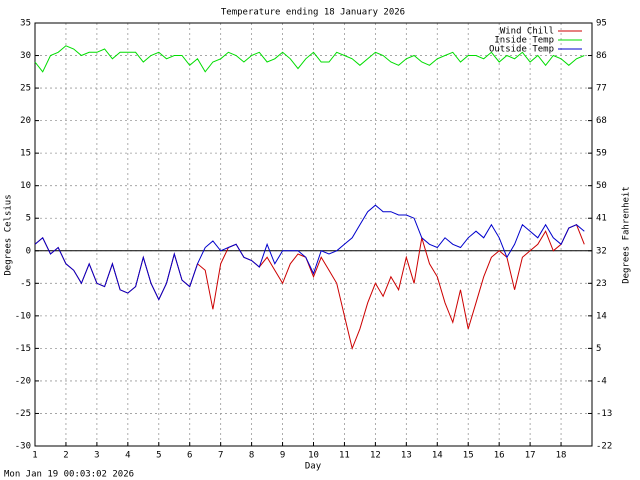 The width and height of the screenshot is (640, 480). What do you see at coordinates (601, 219) in the screenshot?
I see `y2-tick-label: 41` at bounding box center [601, 219].